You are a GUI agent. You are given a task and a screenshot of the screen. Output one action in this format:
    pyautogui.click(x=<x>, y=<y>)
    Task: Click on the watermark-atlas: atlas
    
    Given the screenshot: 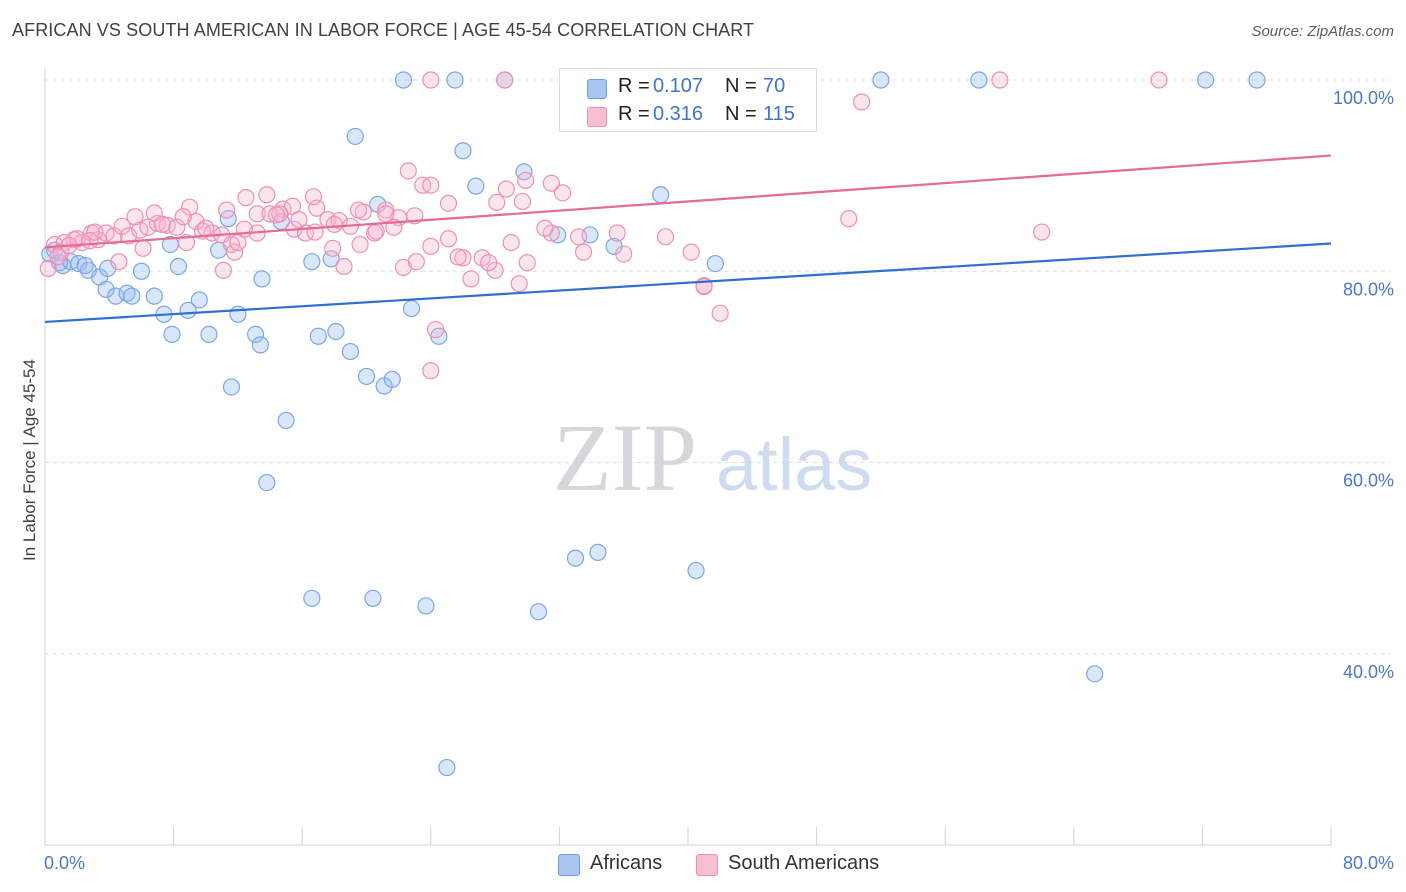 What is the action you would take?
    pyautogui.click(x=794, y=464)
    